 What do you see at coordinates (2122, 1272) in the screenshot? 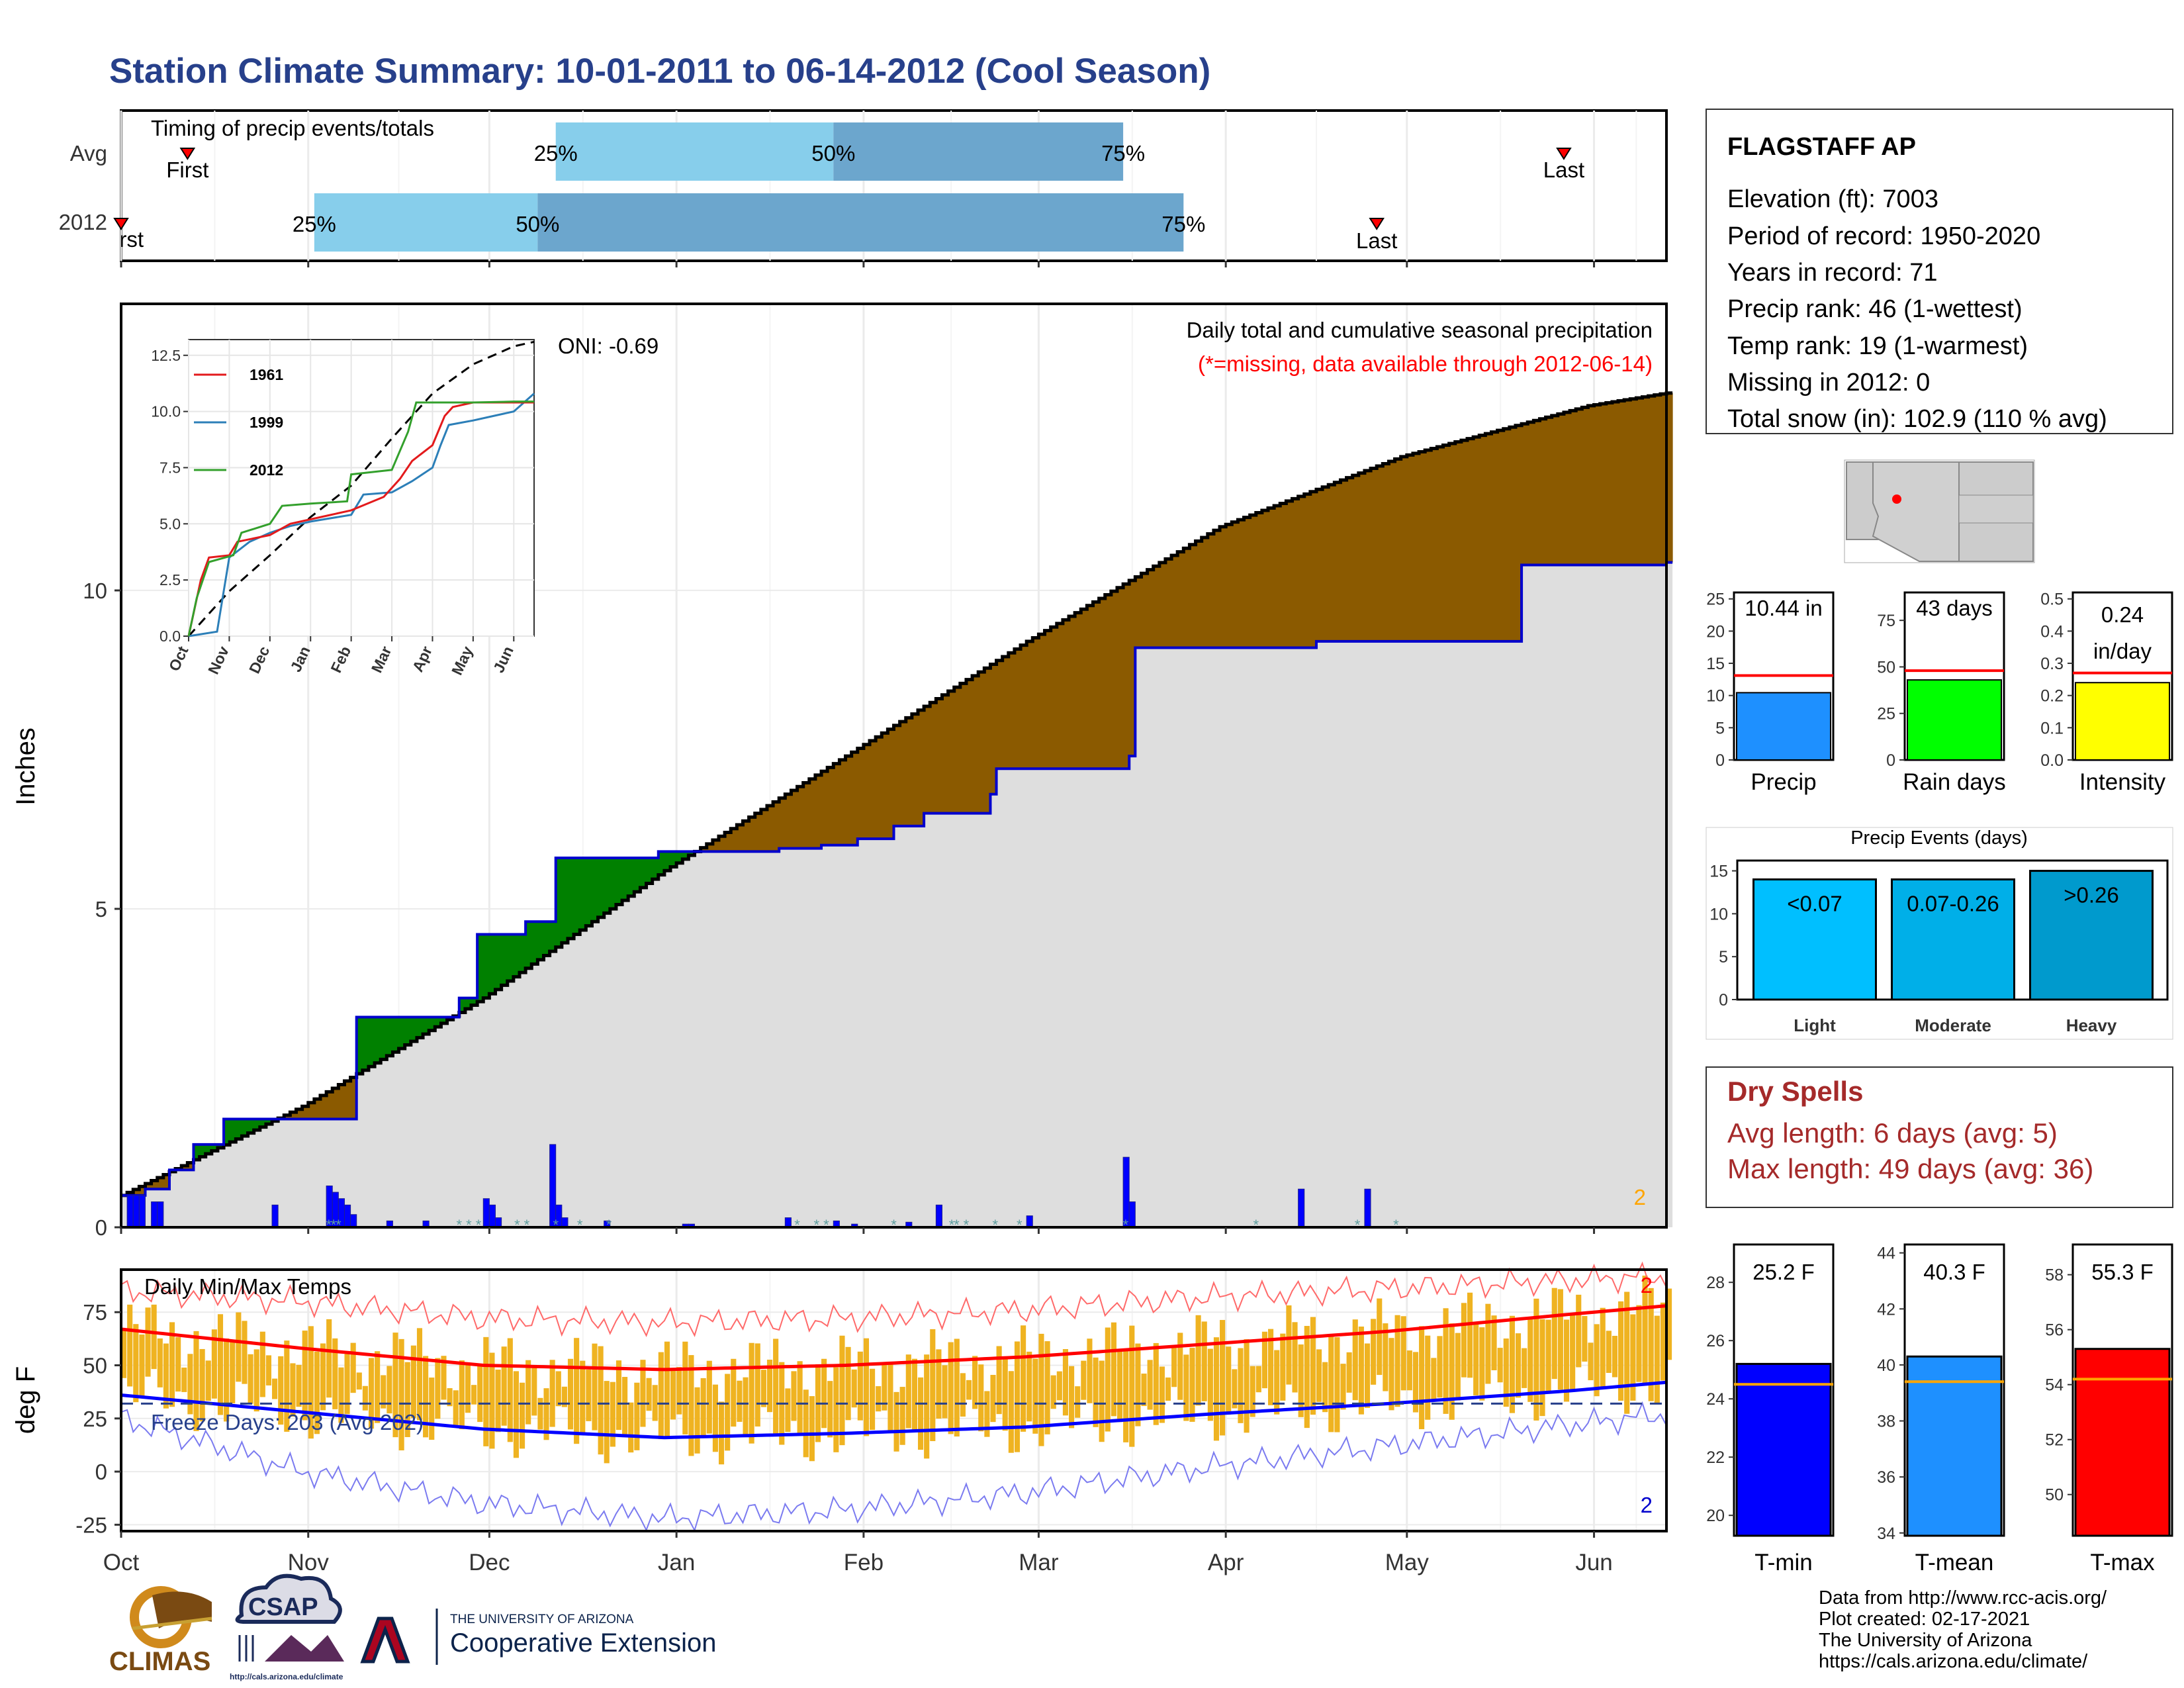
I see `tbar-value-text: 55.3 F` at bounding box center [2122, 1272].